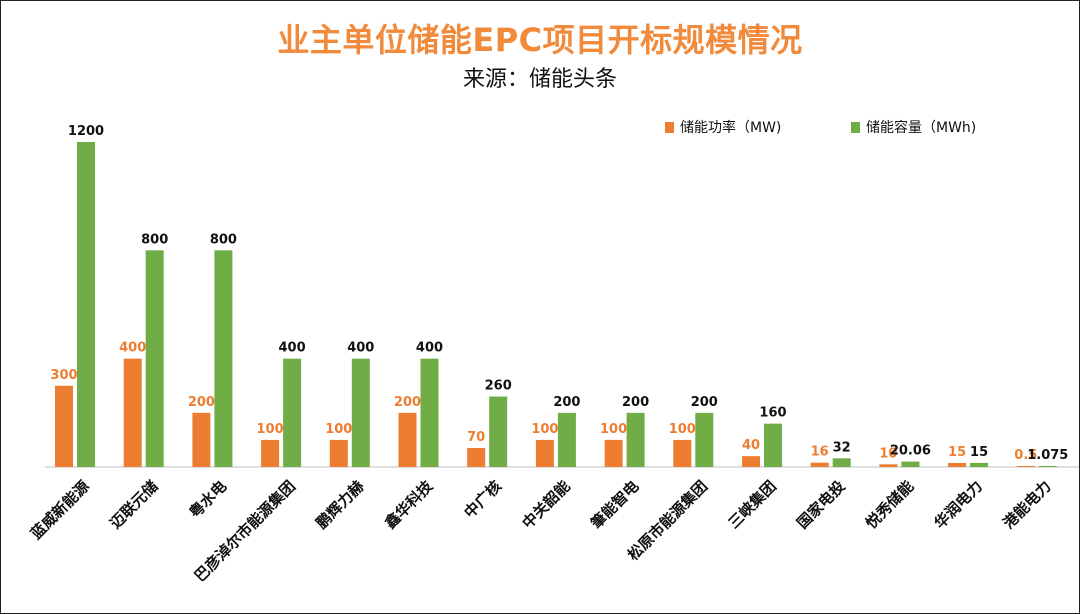 The width and height of the screenshot is (1080, 614). I want to click on category-label: 鑫华科技, so click(408, 504).